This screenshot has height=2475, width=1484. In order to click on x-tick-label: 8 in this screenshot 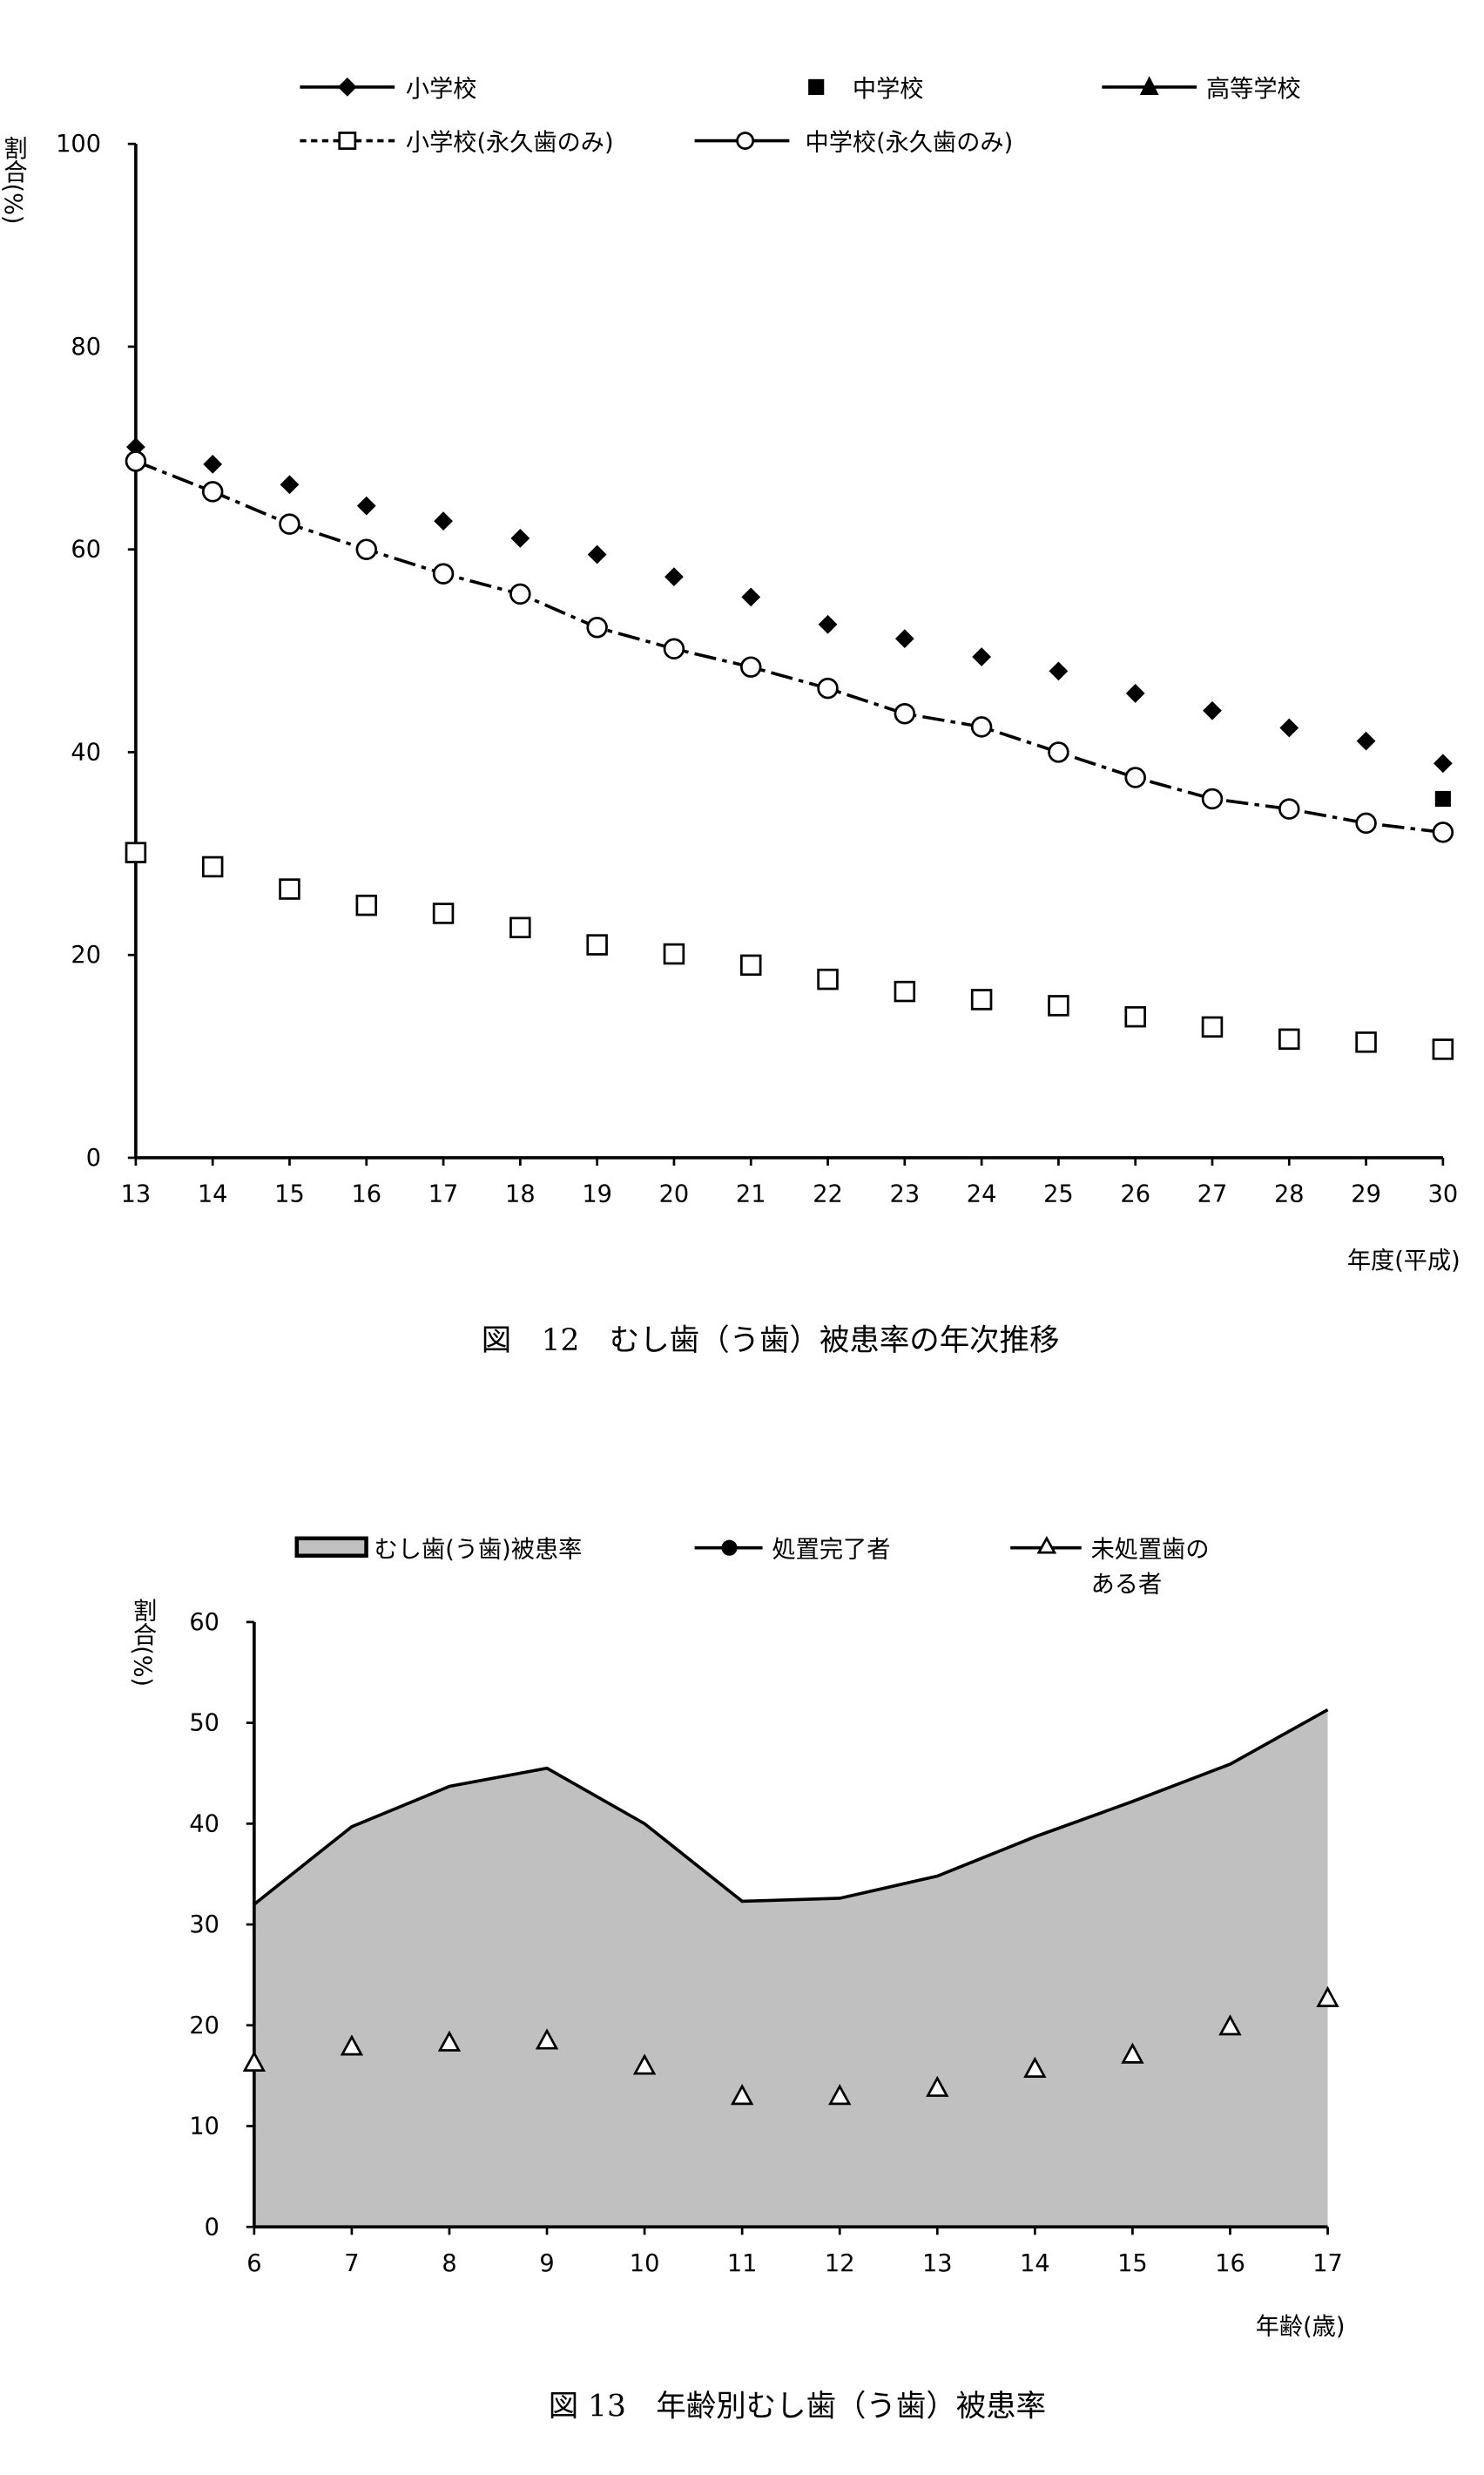, I will do `click(449, 2263)`.